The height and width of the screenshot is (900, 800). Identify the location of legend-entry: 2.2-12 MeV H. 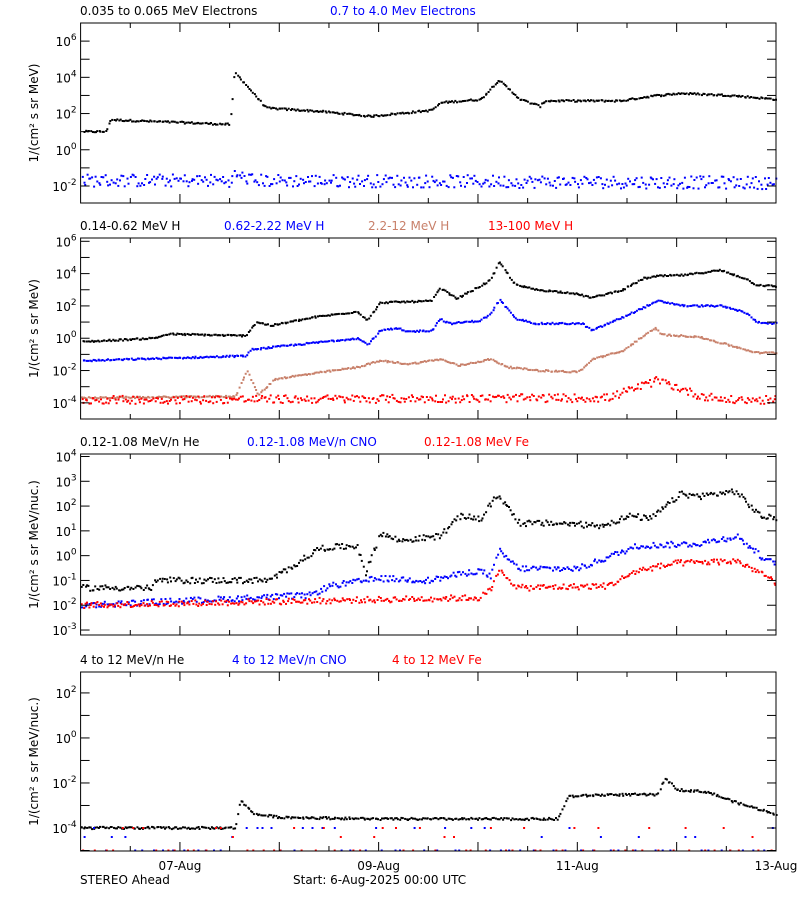
(409, 226).